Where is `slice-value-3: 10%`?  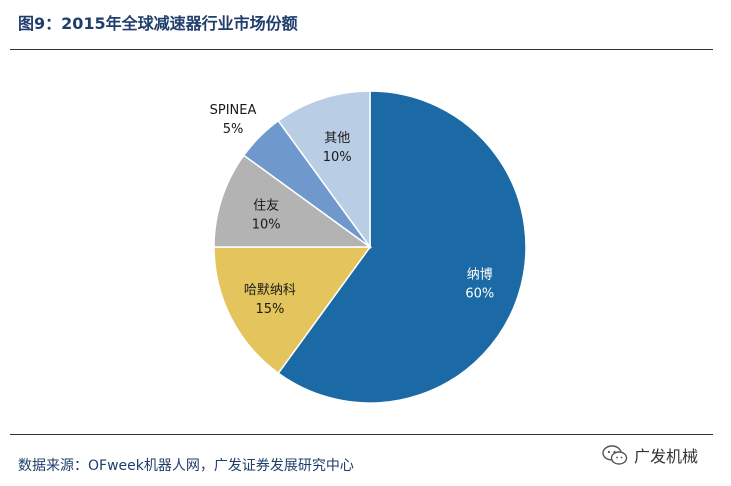
slice-value-3: 10% is located at coordinates (266, 224).